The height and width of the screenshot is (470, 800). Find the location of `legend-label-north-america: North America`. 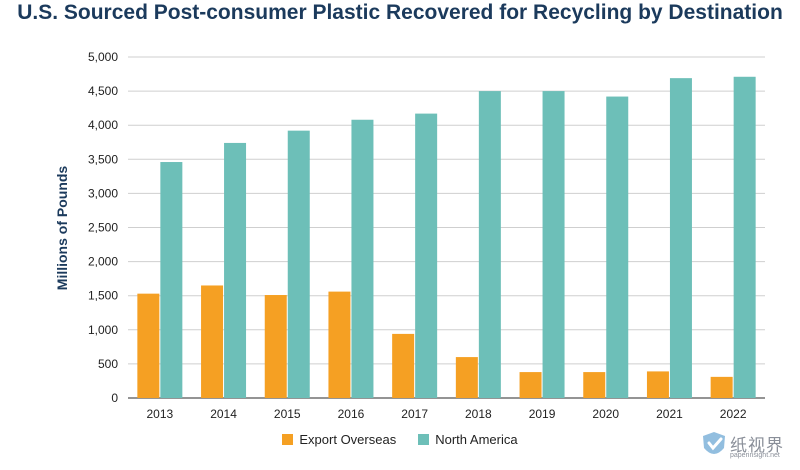

legend-label-north-america: North America is located at coordinates (476, 439).